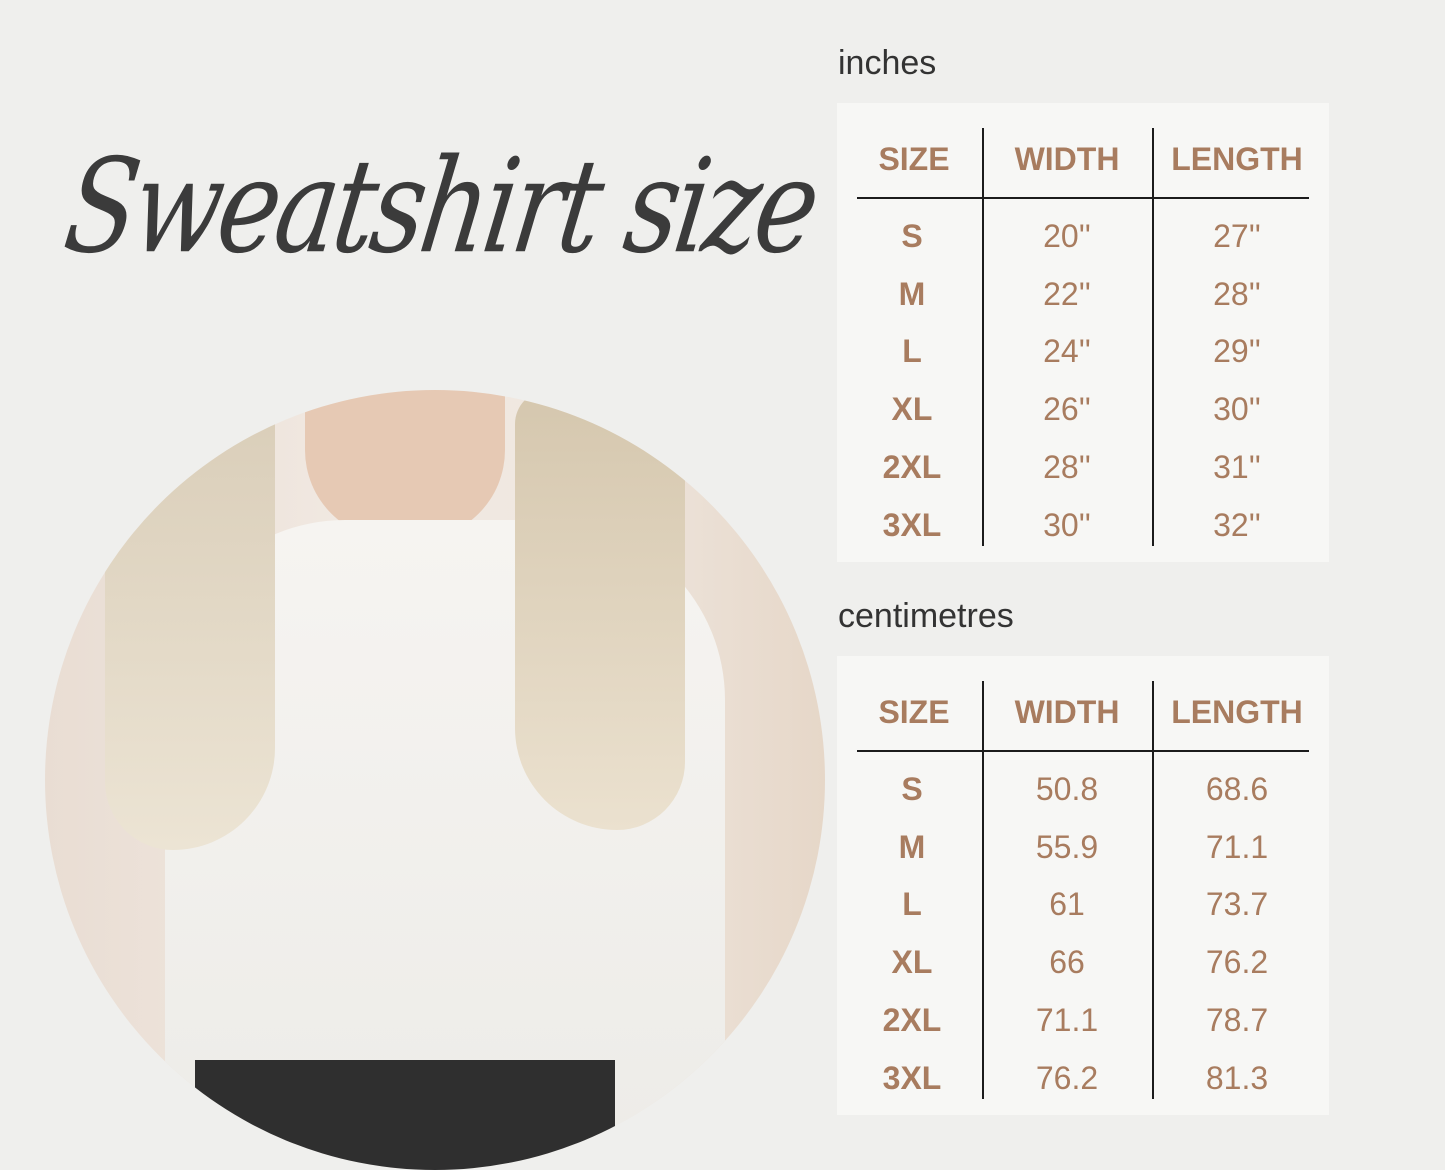 Image resolution: width=1445 pixels, height=1170 pixels. What do you see at coordinates (1067, 293) in the screenshot?
I see `measurement-cell: 22''` at bounding box center [1067, 293].